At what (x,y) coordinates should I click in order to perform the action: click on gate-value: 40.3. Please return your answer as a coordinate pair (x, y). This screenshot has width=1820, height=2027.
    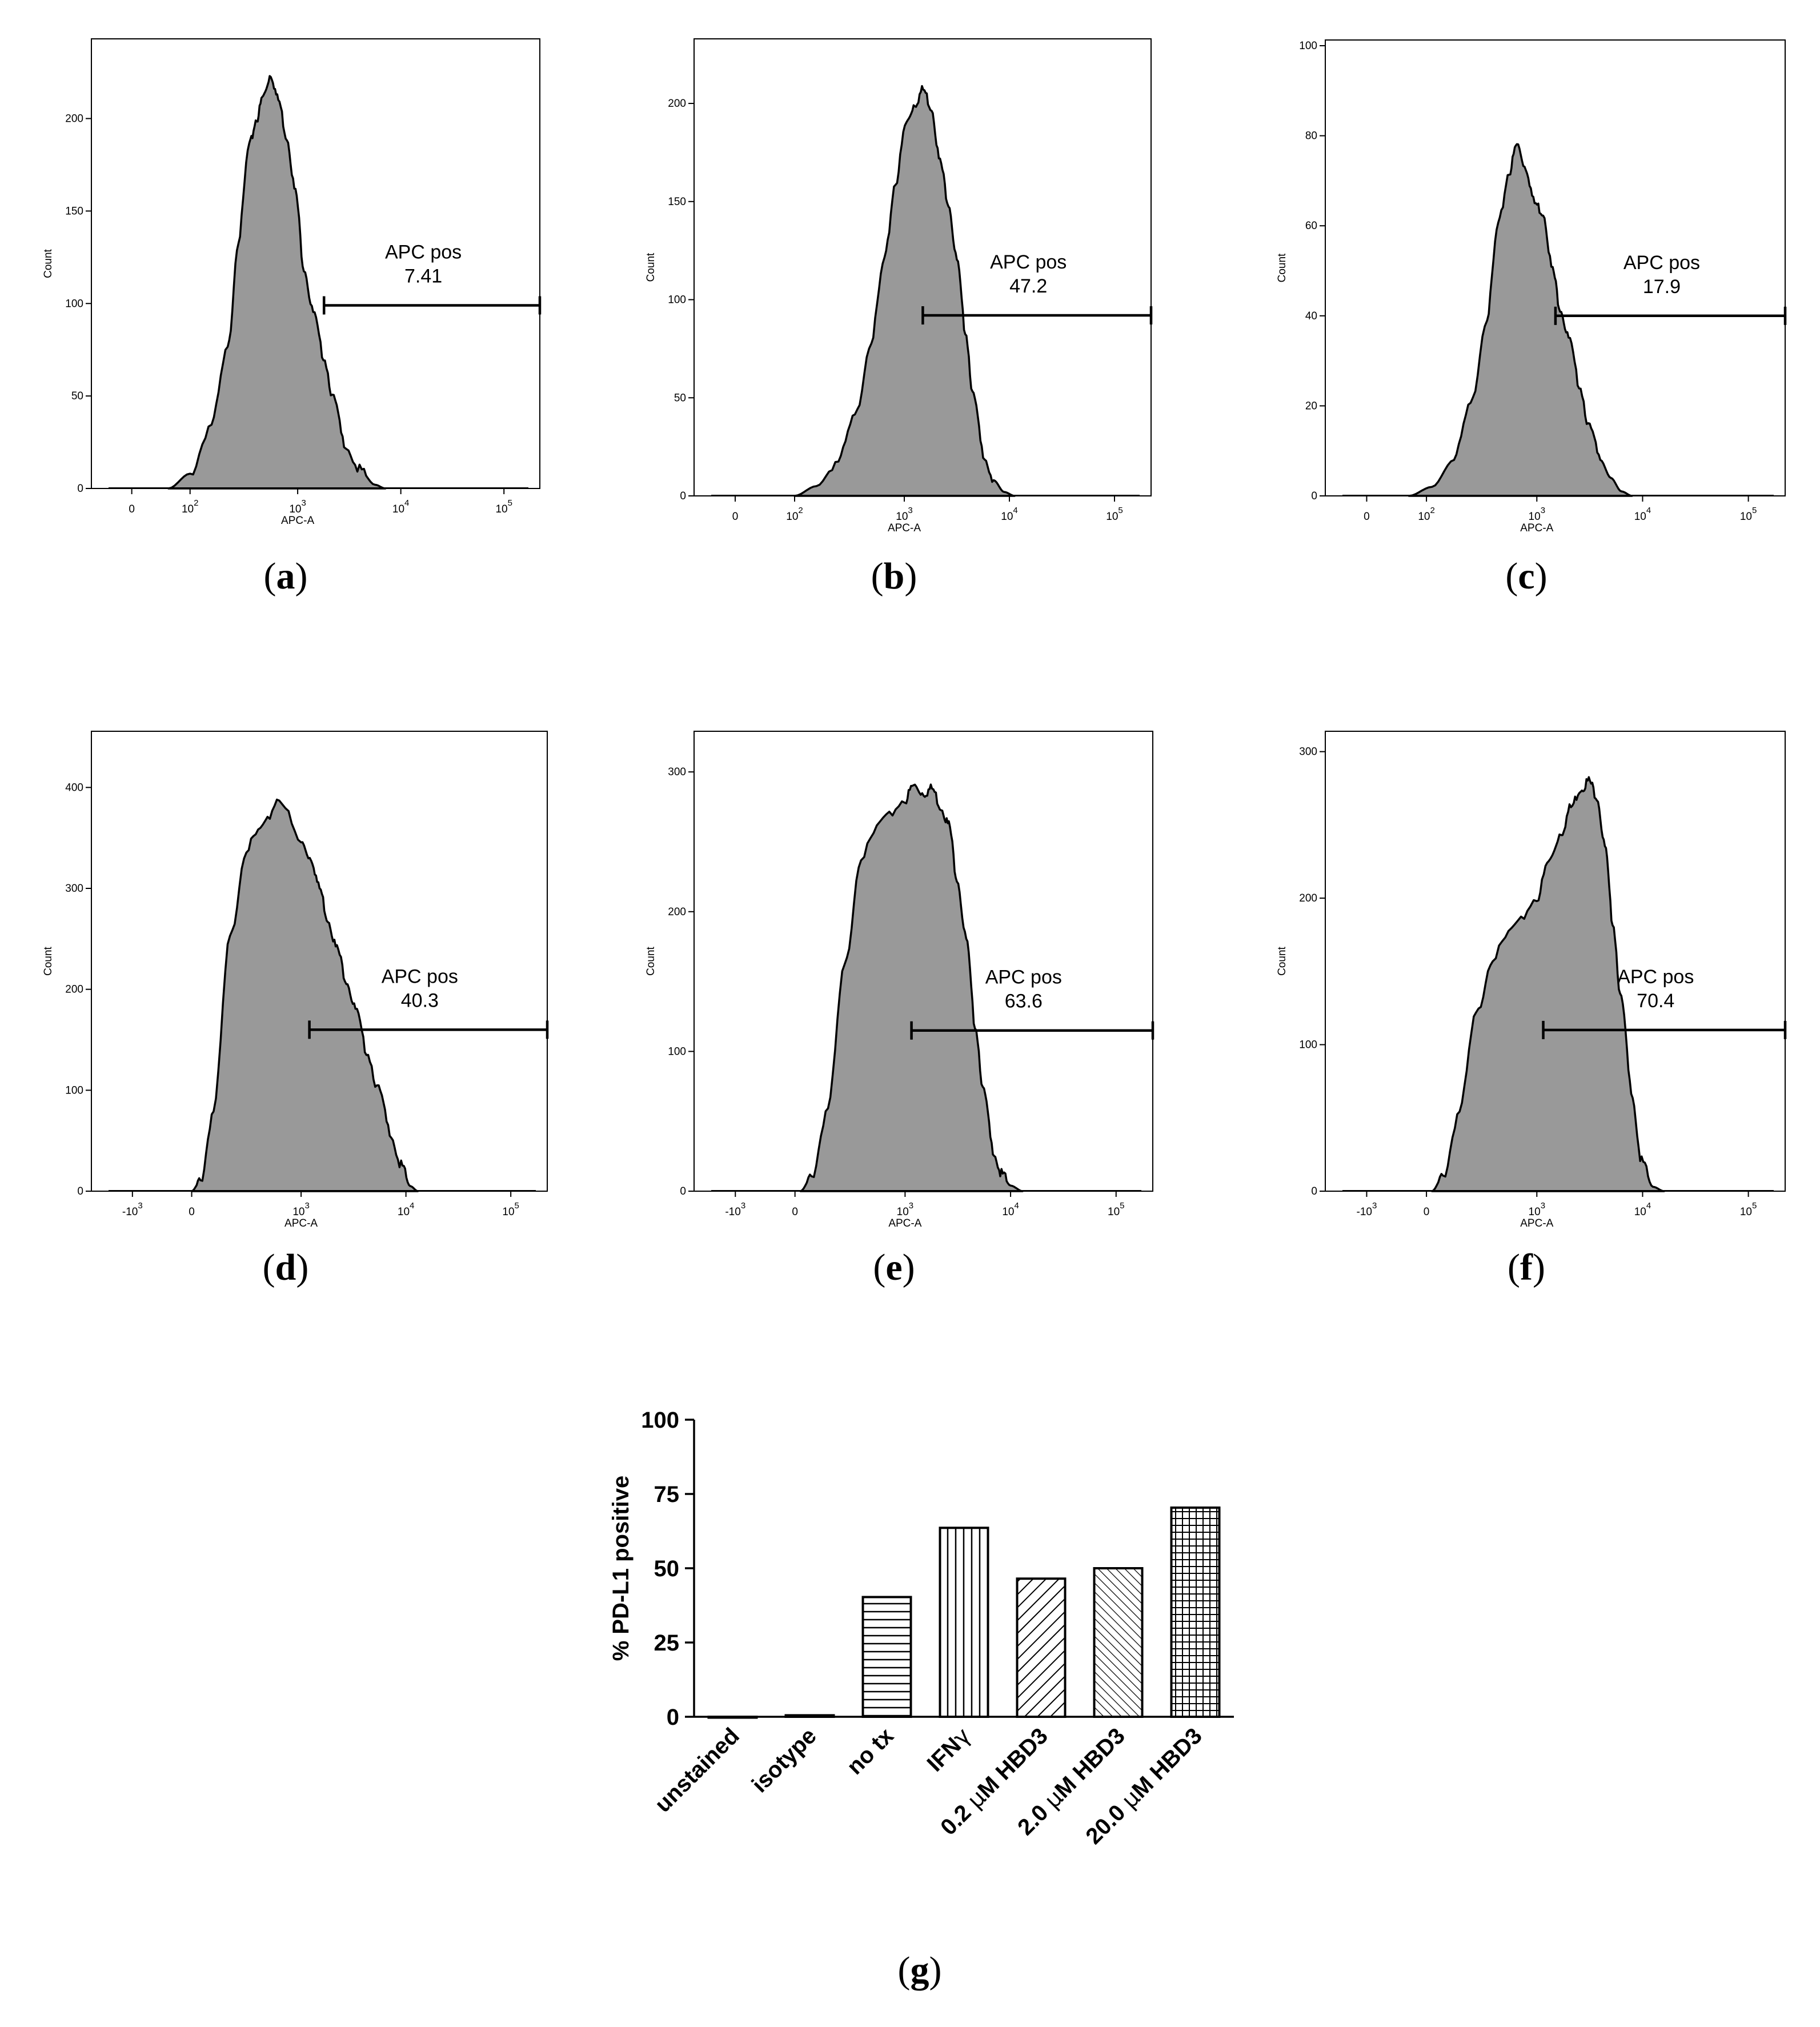
    Looking at the image, I should click on (420, 1000).